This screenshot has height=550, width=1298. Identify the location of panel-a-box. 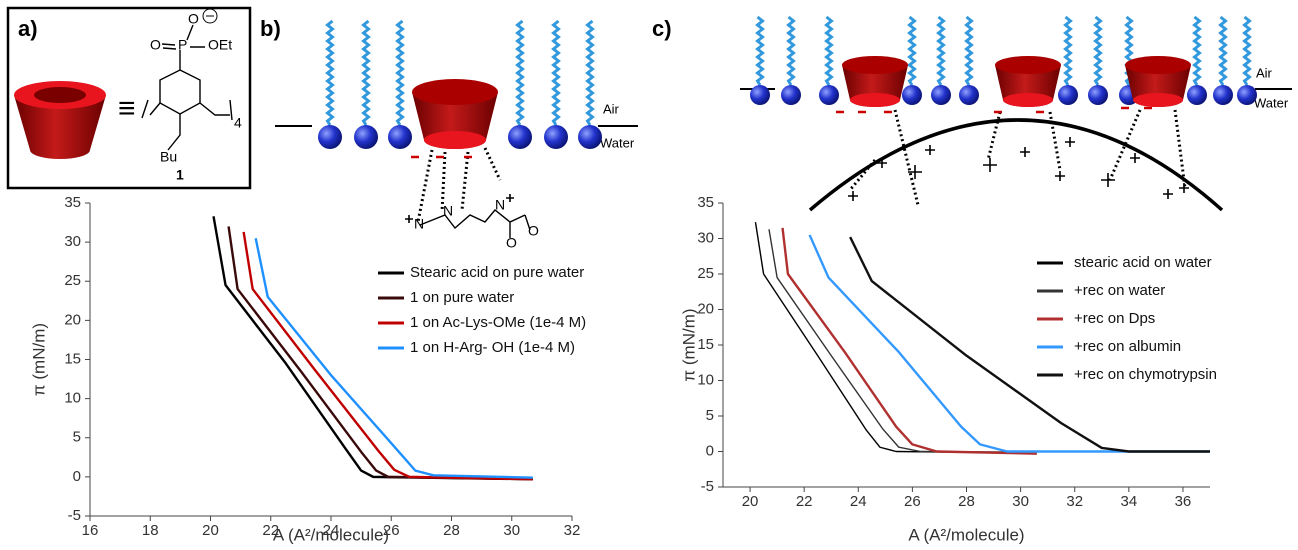
(129, 98).